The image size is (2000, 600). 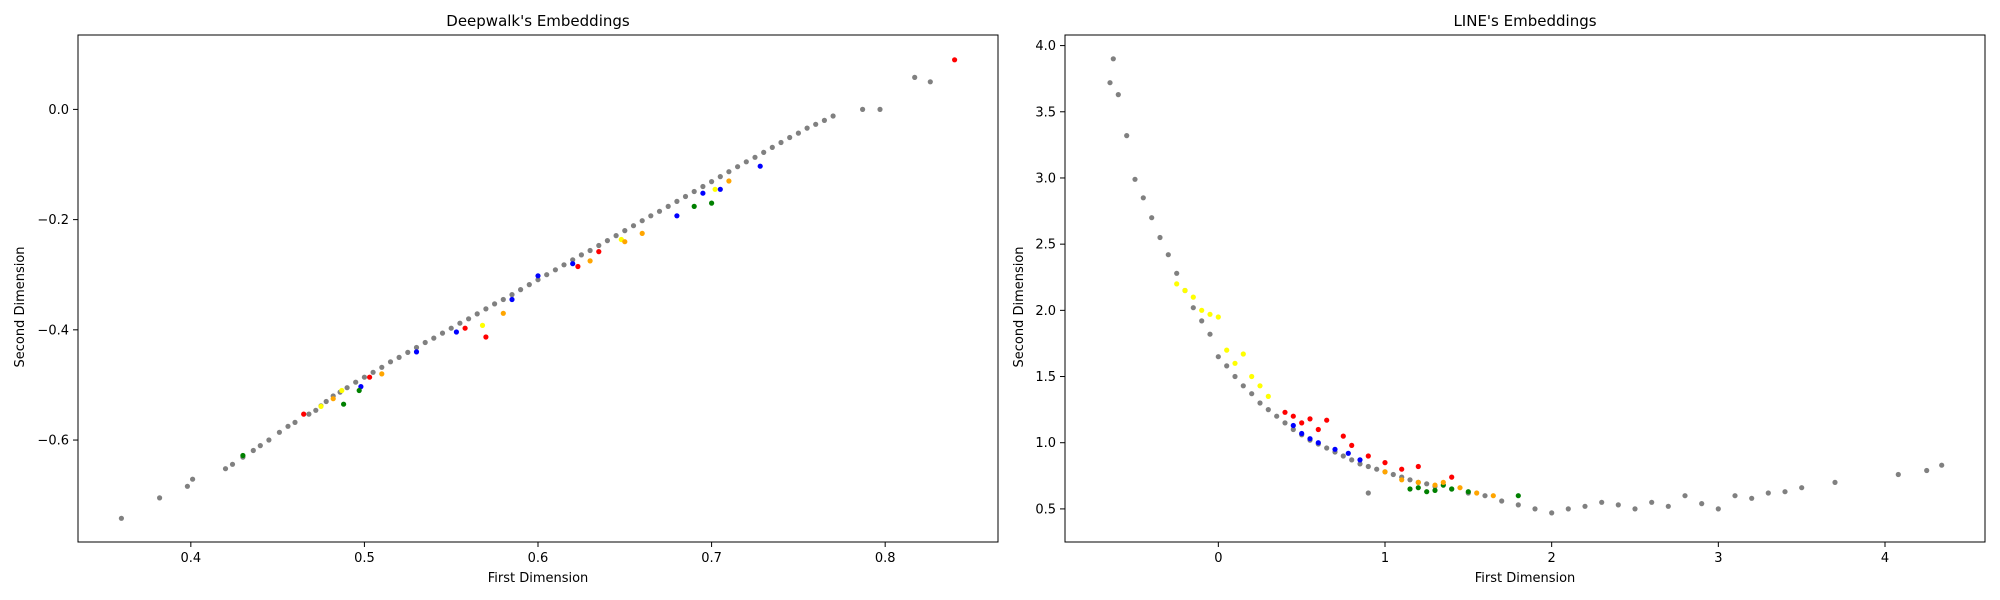 What do you see at coordinates (538, 558) in the screenshot?
I see `deepwalk-x-tick-label: 0.6` at bounding box center [538, 558].